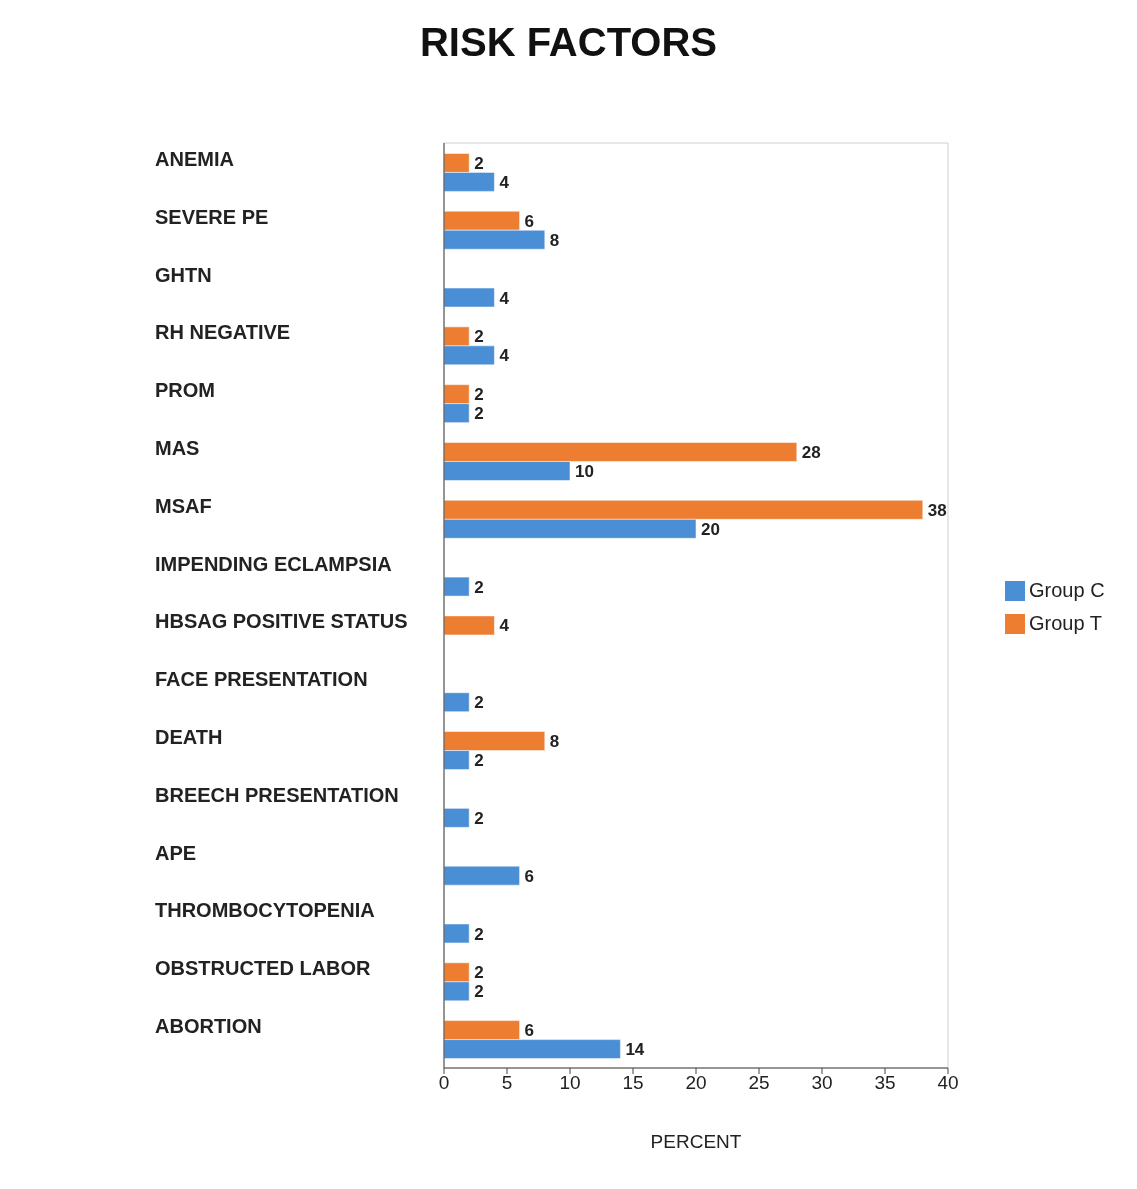  I want to click on y-tick-label: FACE PRESENTATION, so click(261, 679).